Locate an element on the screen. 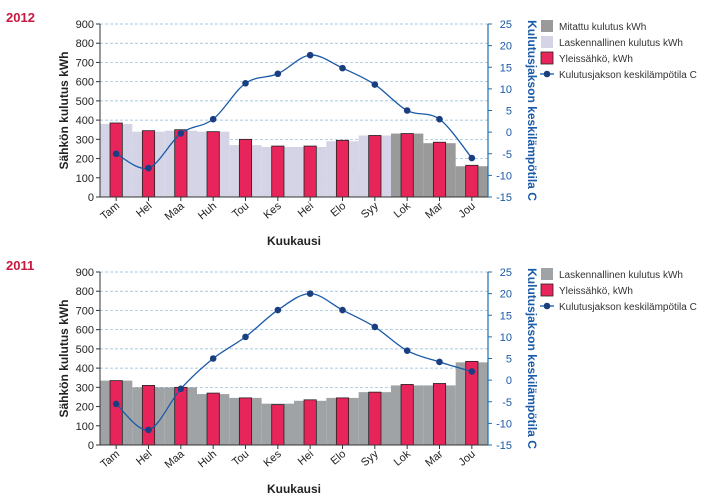 The height and width of the screenshot is (500, 720). chart1-y-tick-label: 900 is located at coordinates (85, 273).